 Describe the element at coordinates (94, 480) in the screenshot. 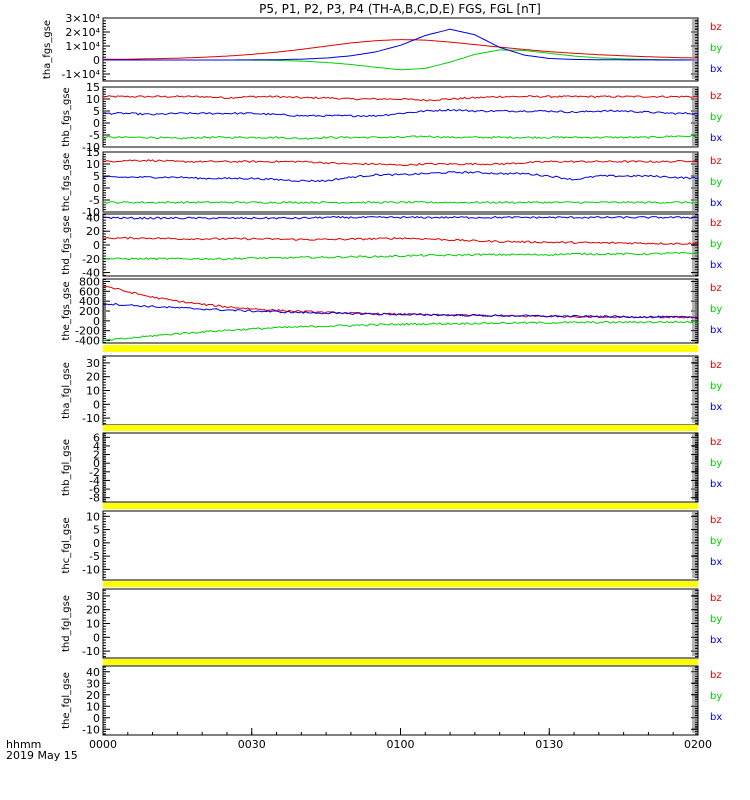

I see `ytick-label: -4` at that location.